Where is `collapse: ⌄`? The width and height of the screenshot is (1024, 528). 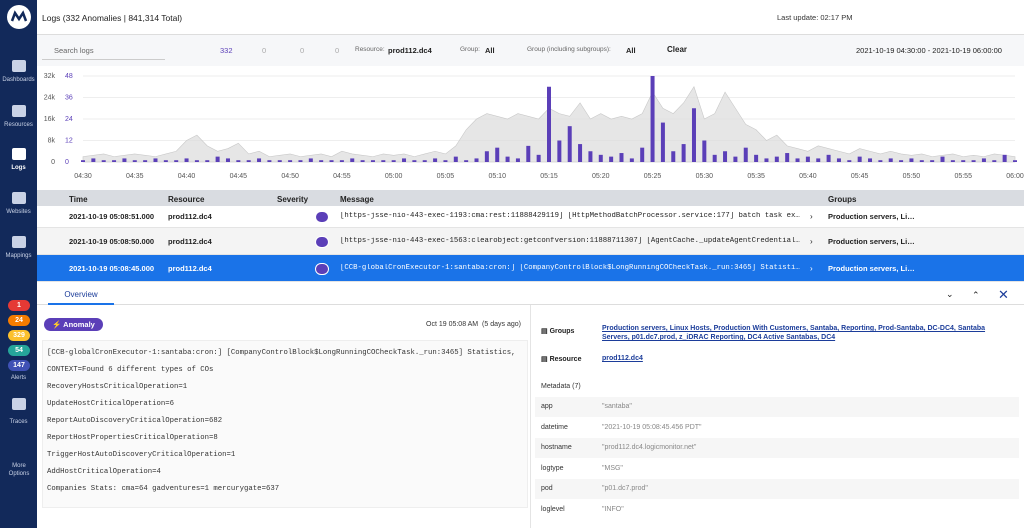
collapse: ⌄ is located at coordinates (950, 294).